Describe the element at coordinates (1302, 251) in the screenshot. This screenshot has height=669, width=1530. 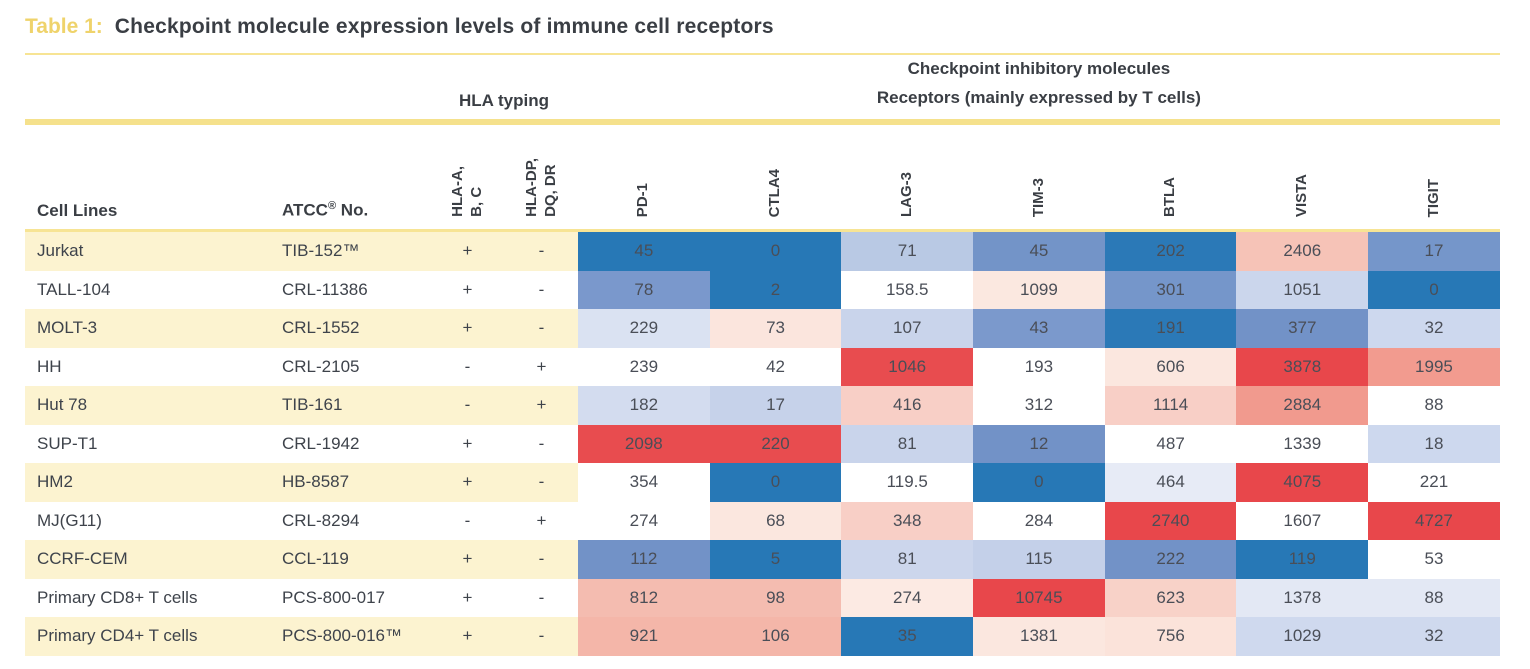
I see `expression-value-cell: 2406` at that location.